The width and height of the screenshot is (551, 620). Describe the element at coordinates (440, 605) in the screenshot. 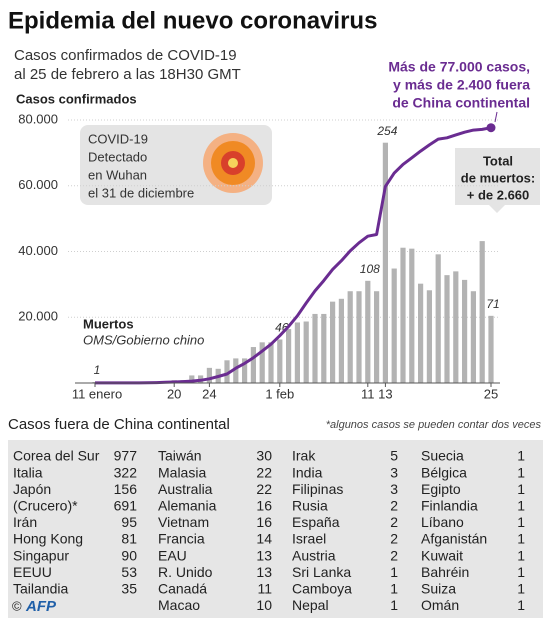

I see `country-name: Omán` at that location.